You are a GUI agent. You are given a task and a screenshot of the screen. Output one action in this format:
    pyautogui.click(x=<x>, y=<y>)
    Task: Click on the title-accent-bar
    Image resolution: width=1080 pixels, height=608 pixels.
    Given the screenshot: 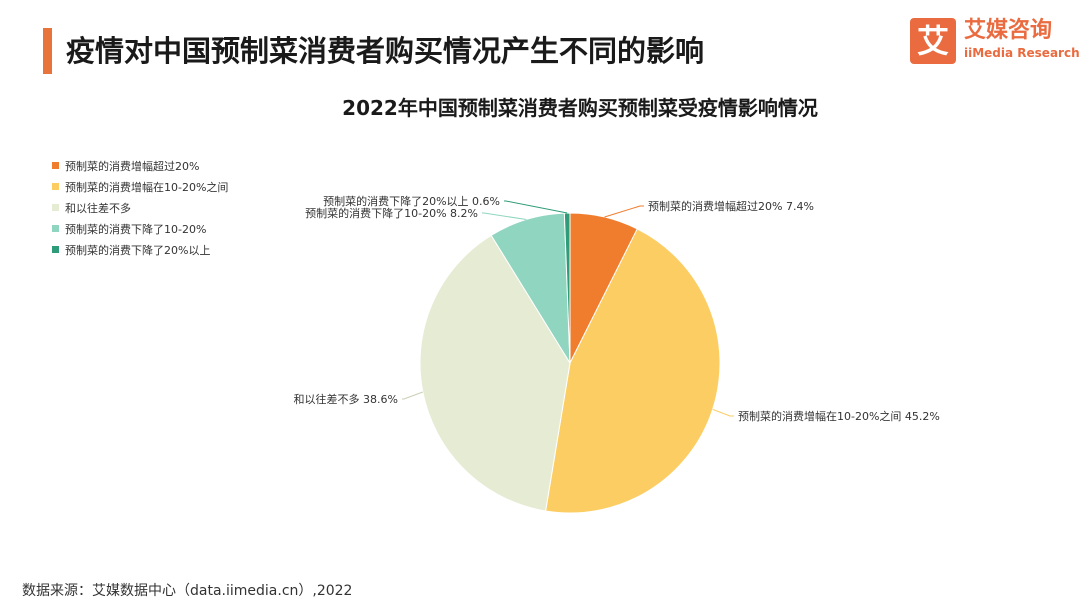 What is the action you would take?
    pyautogui.click(x=47, y=51)
    